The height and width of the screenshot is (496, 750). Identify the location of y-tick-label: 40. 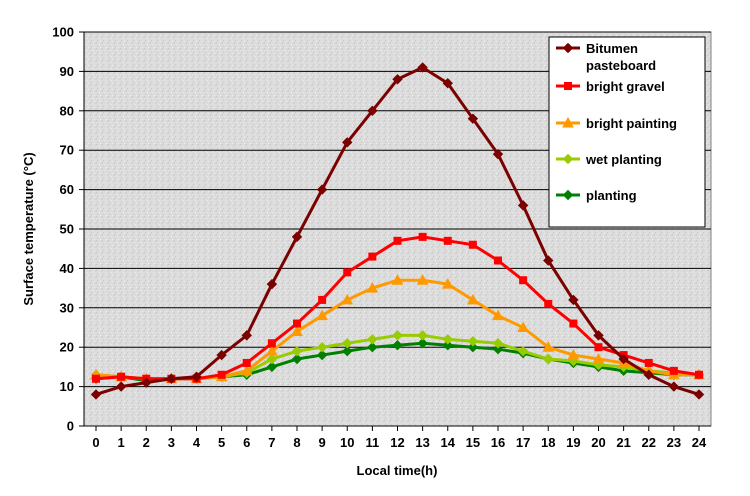
(67, 268).